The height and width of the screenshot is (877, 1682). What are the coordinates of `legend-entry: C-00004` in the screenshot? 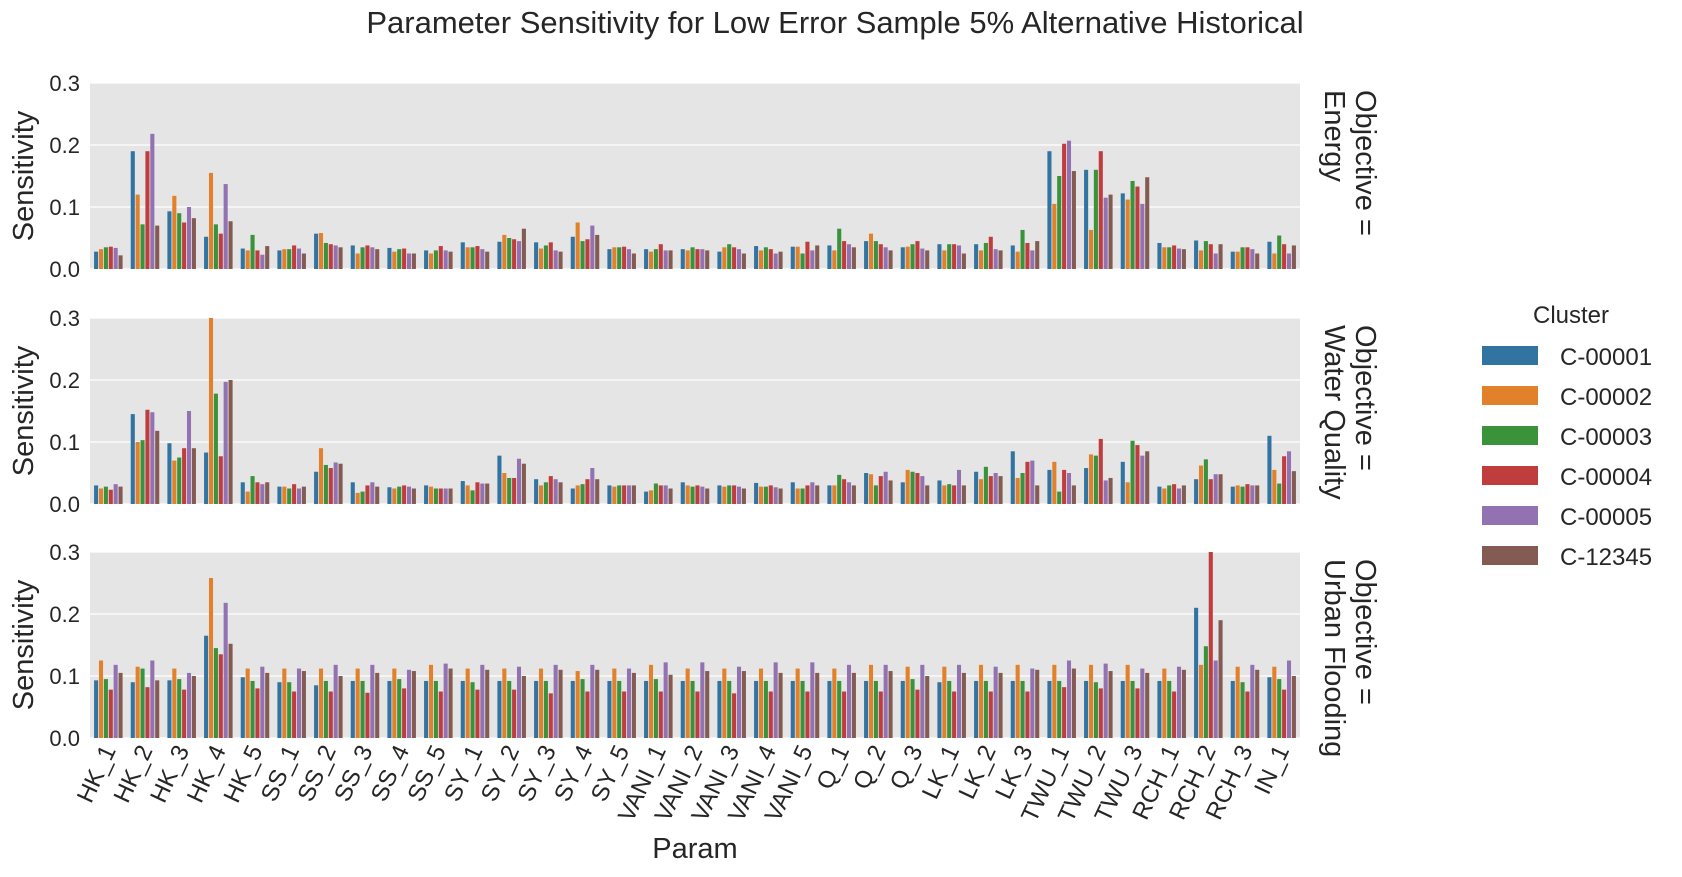 It's located at (1606, 477).